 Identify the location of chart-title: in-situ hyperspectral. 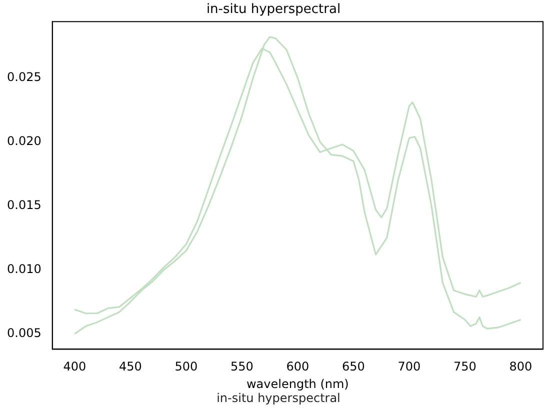
(273, 10).